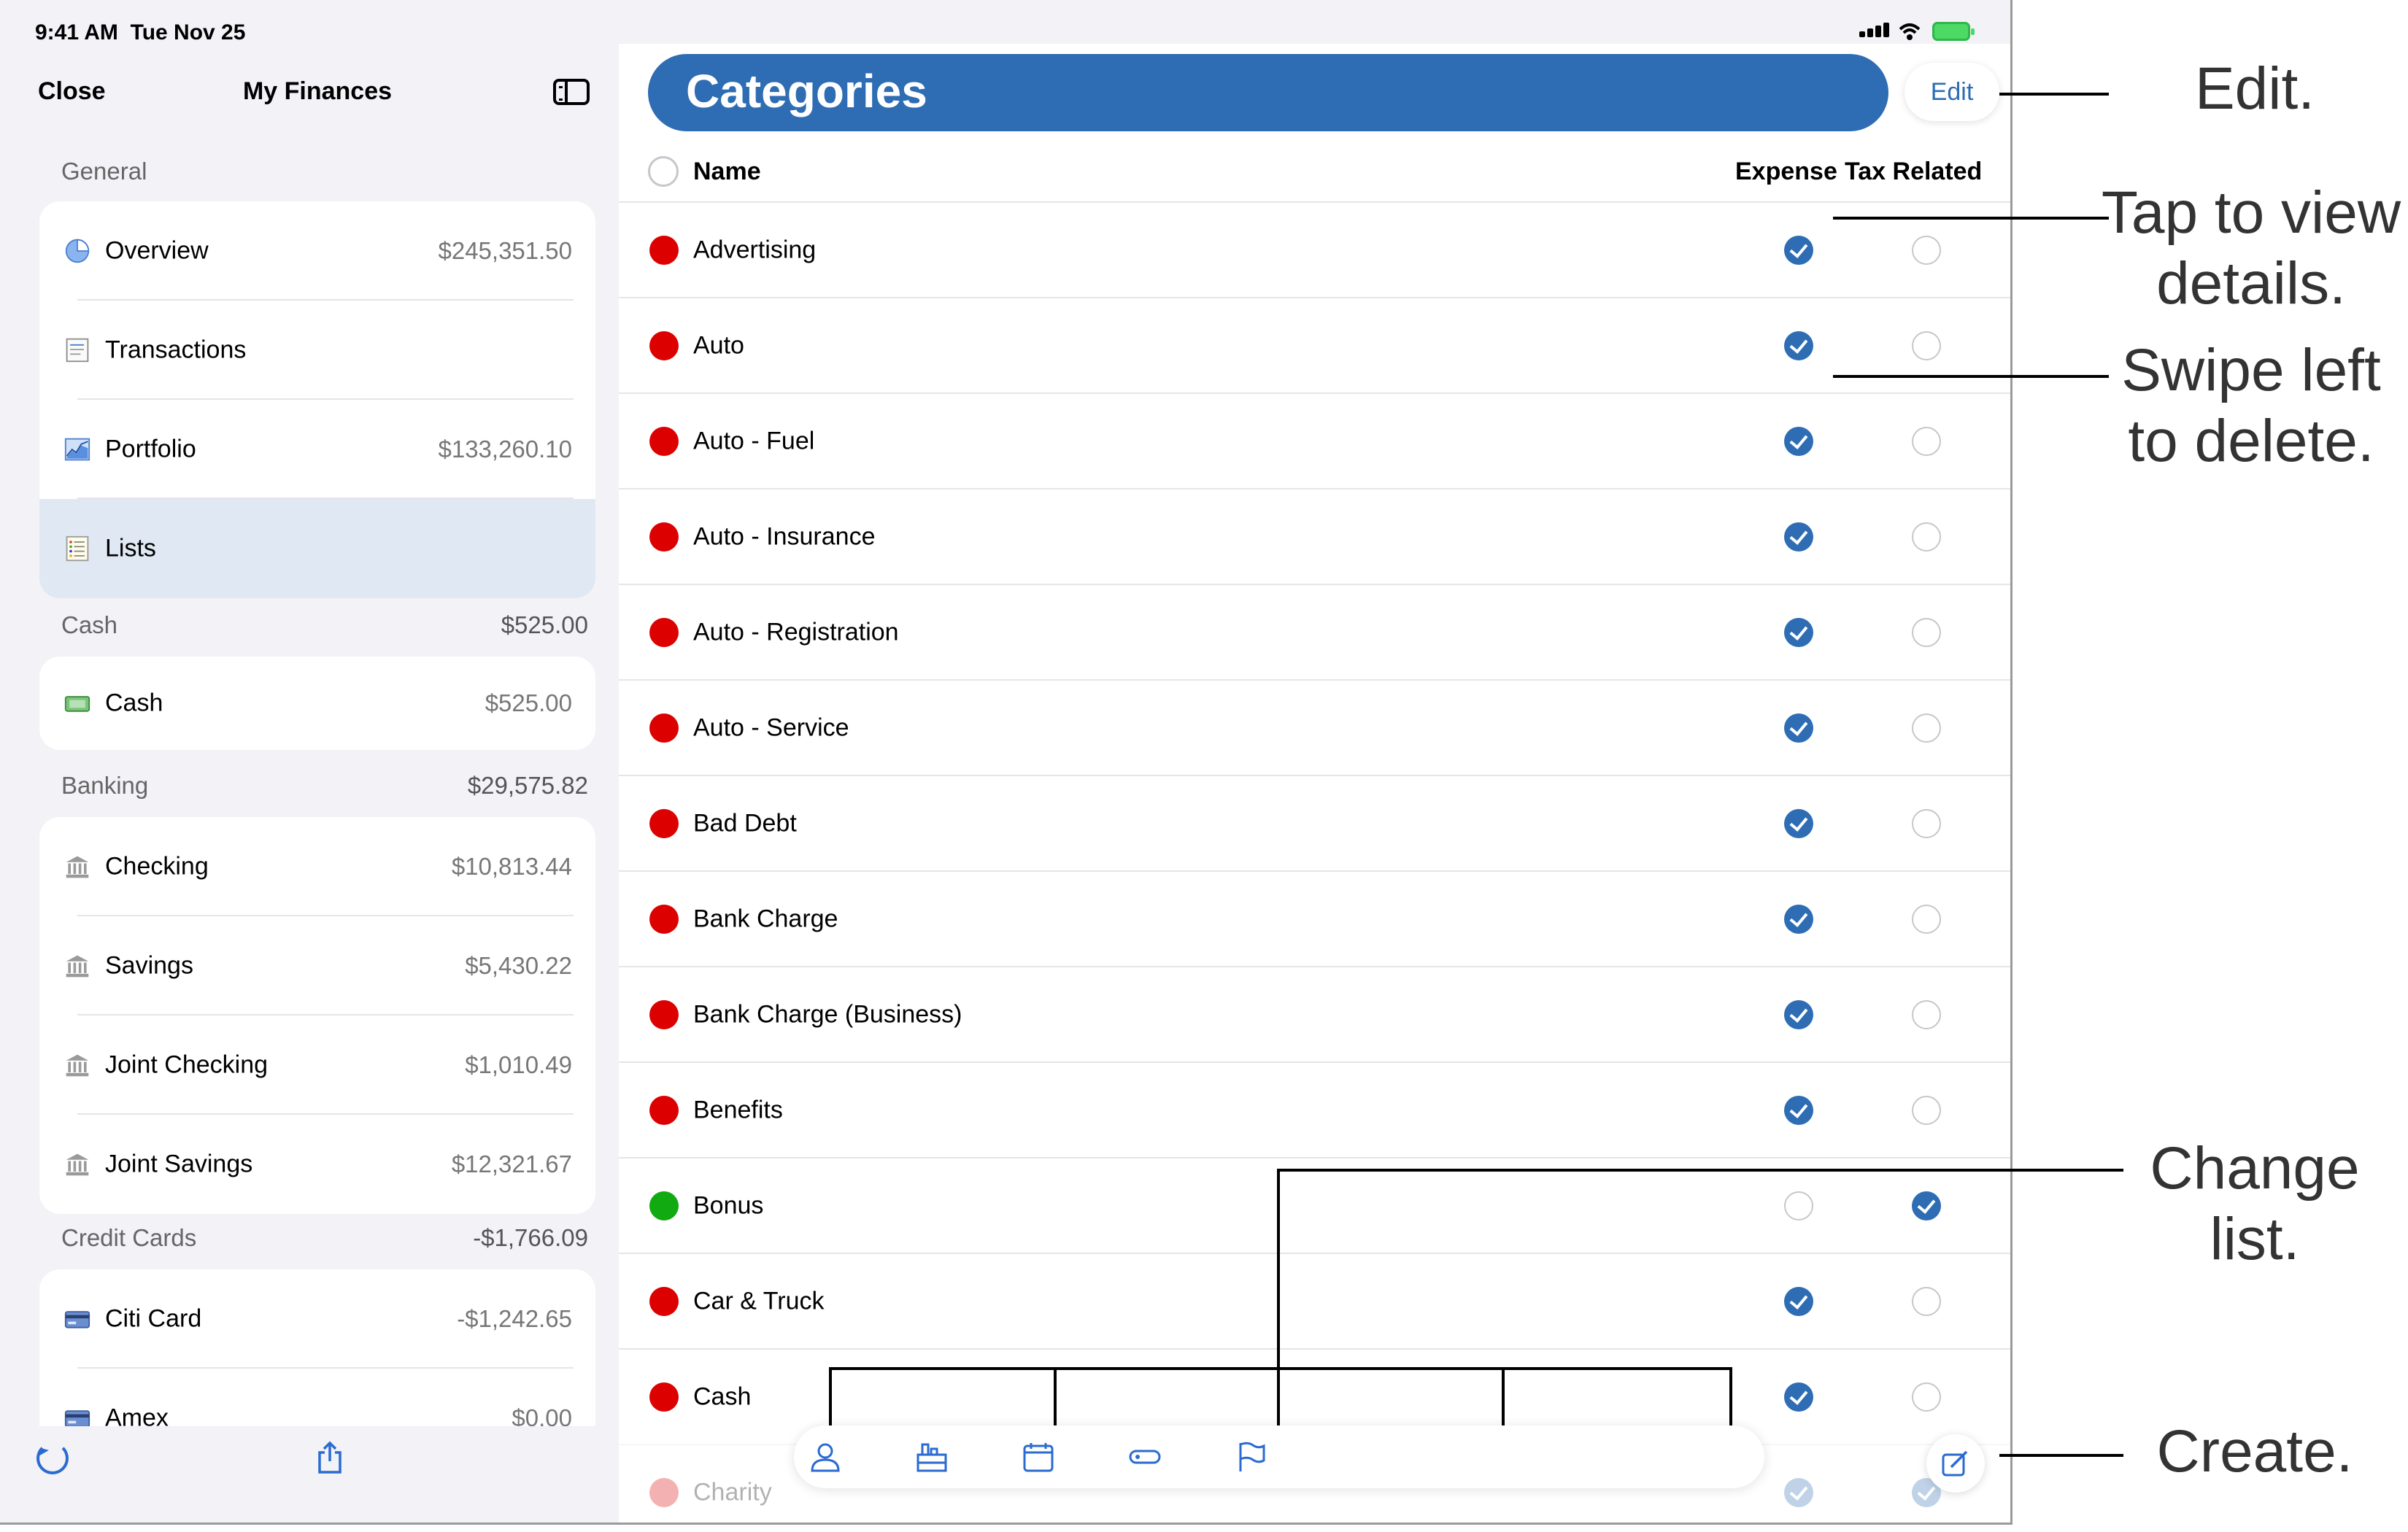 Image resolution: width=2408 pixels, height=1532 pixels. I want to click on compose-icon, so click(1955, 1464).